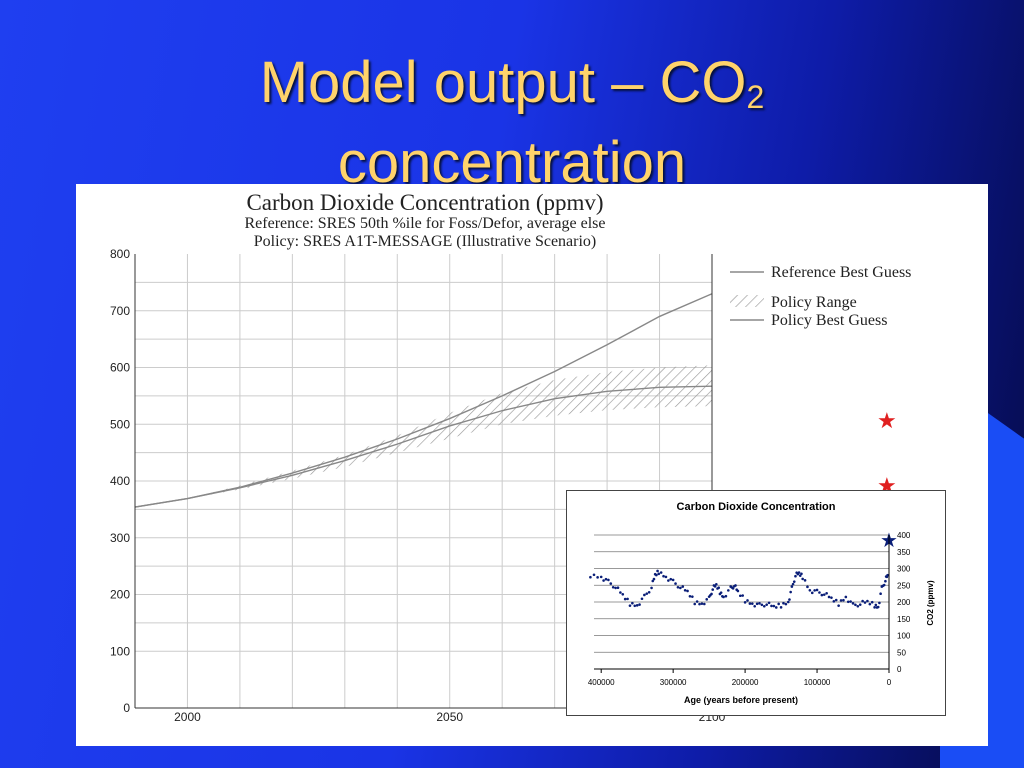 This screenshot has height=768, width=1024. I want to click on inset-x-tick-label: 400000, so click(601, 682).